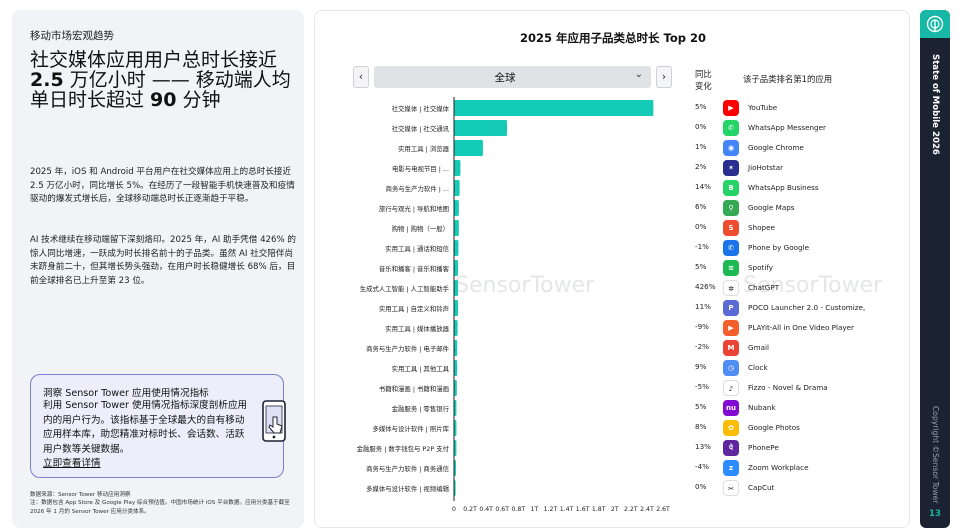 The image size is (960, 532). I want to click on nubank-icon: nu, so click(731, 408).